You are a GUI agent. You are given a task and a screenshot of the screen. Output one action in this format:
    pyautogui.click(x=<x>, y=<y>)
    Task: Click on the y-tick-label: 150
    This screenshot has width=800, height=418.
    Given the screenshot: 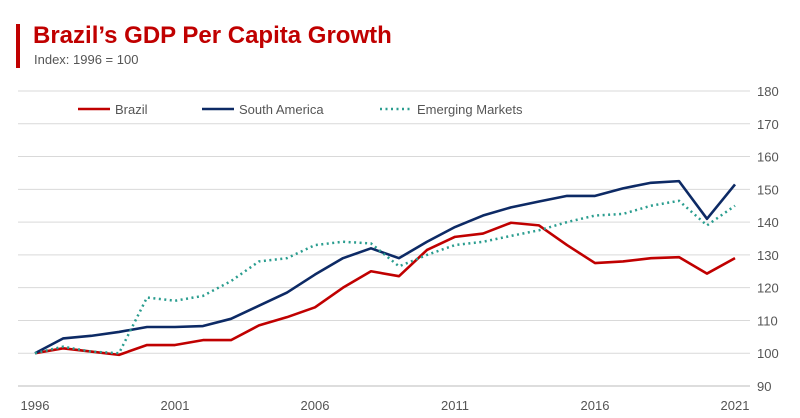 What is the action you would take?
    pyautogui.click(x=768, y=189)
    